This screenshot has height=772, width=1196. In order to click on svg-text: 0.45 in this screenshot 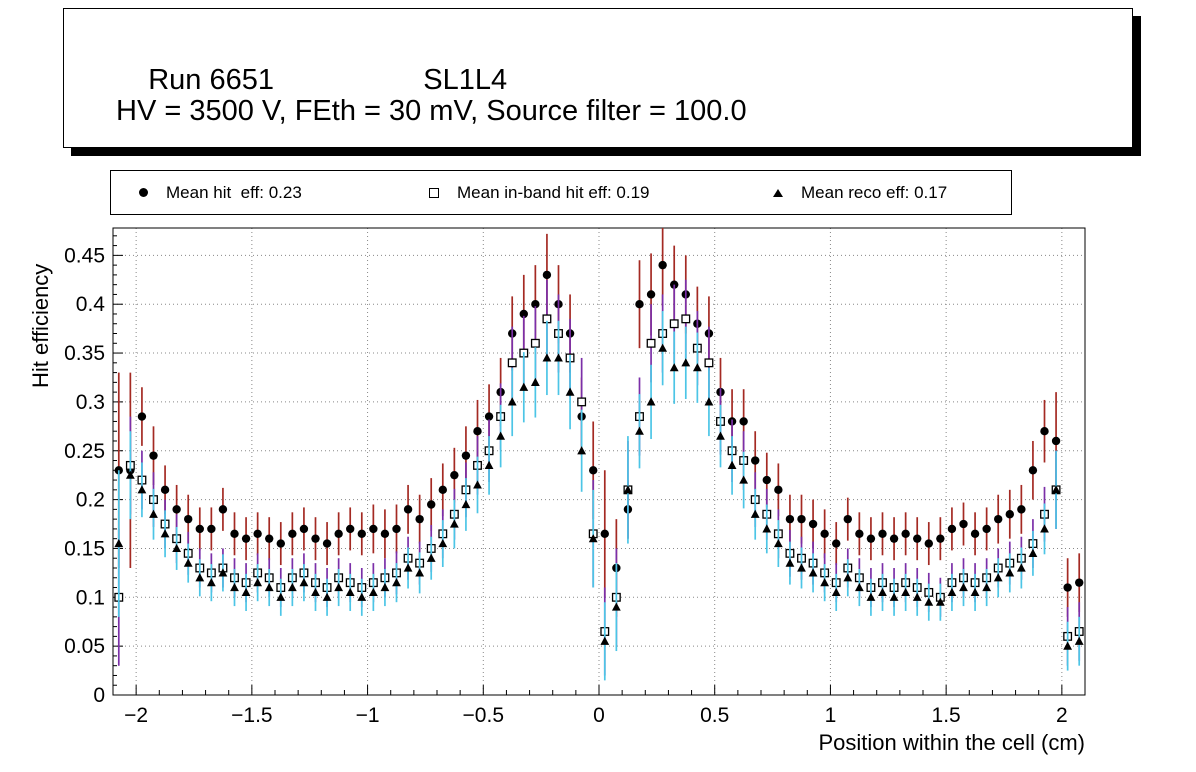, I will do `click(84, 255)`.